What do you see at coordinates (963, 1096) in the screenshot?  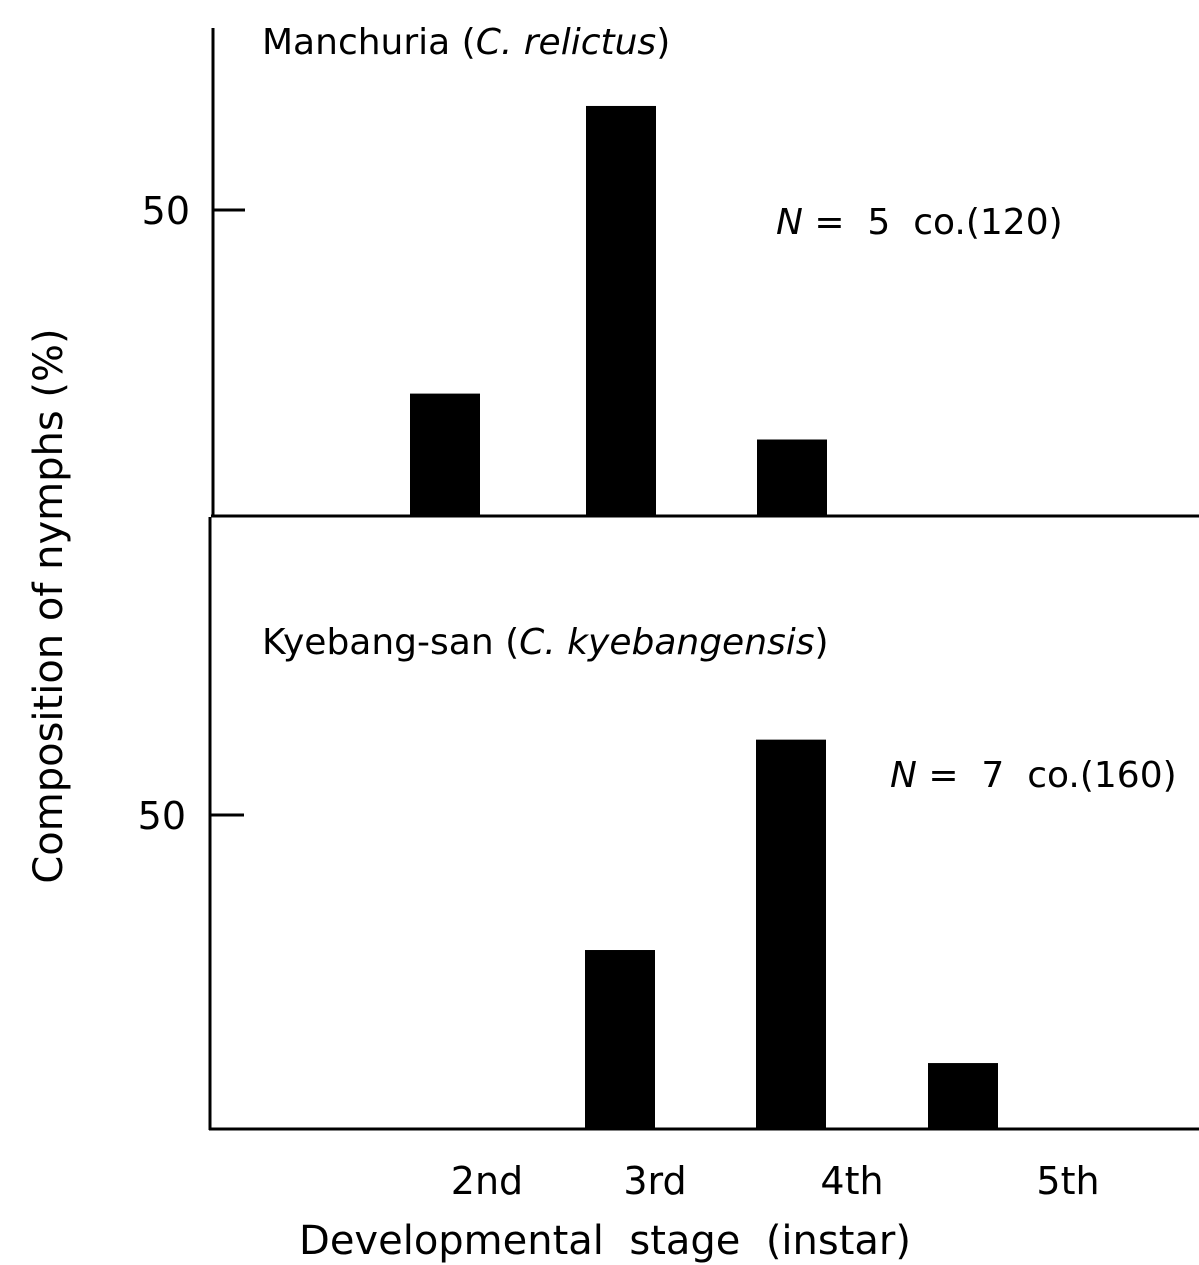 I see `bar-panel-2-5th` at bounding box center [963, 1096].